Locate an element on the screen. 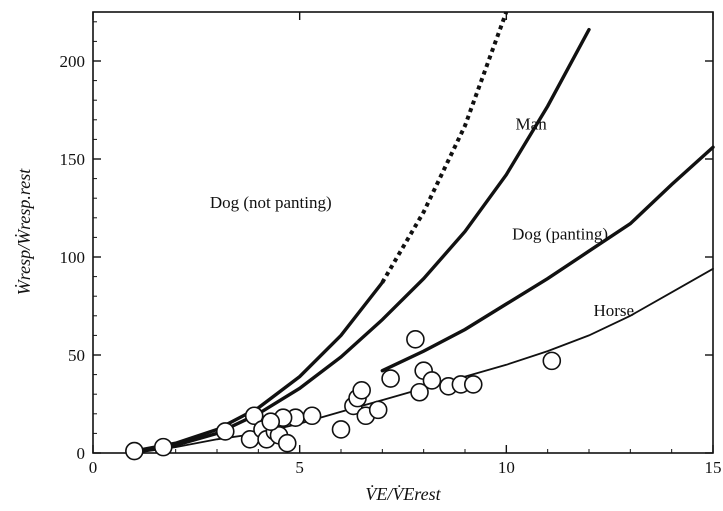 The height and width of the screenshot is (511, 723). series-label: Dog (not panting) is located at coordinates (271, 202).